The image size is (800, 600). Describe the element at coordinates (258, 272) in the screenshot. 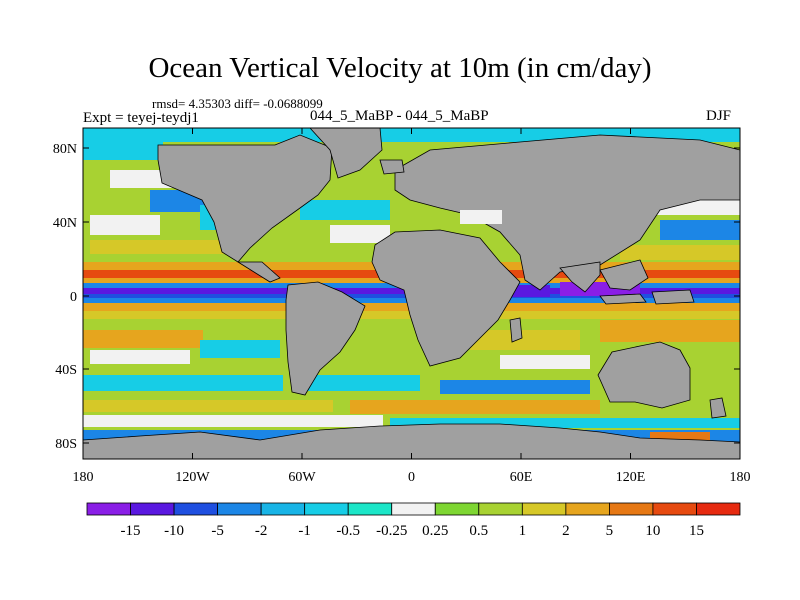

I see `central-america` at that location.